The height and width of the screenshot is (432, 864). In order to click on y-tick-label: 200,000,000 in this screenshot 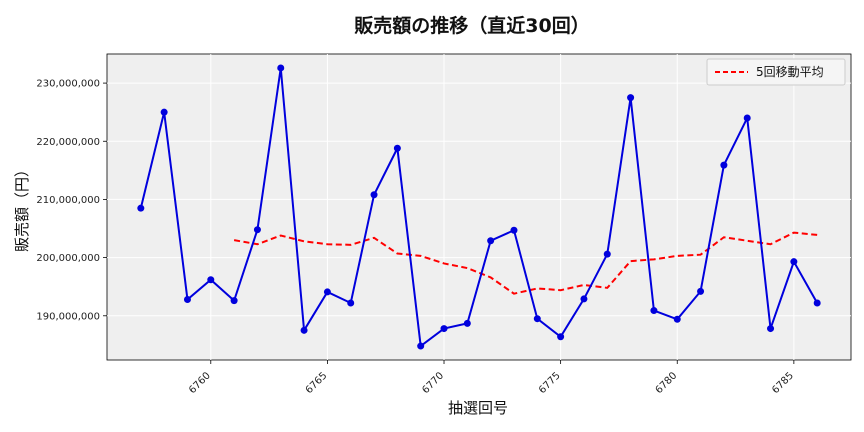, I will do `click(68, 258)`.